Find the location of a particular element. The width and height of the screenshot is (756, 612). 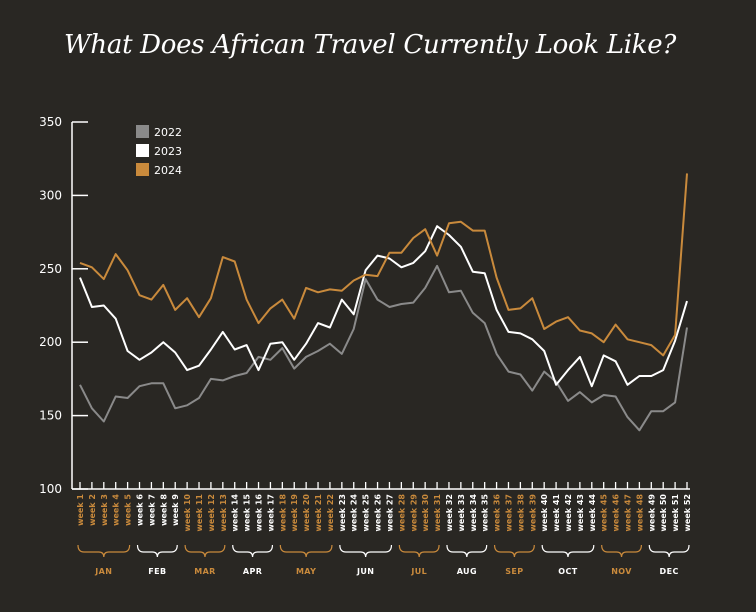

week-label: week 19 is located at coordinates (294, 513).